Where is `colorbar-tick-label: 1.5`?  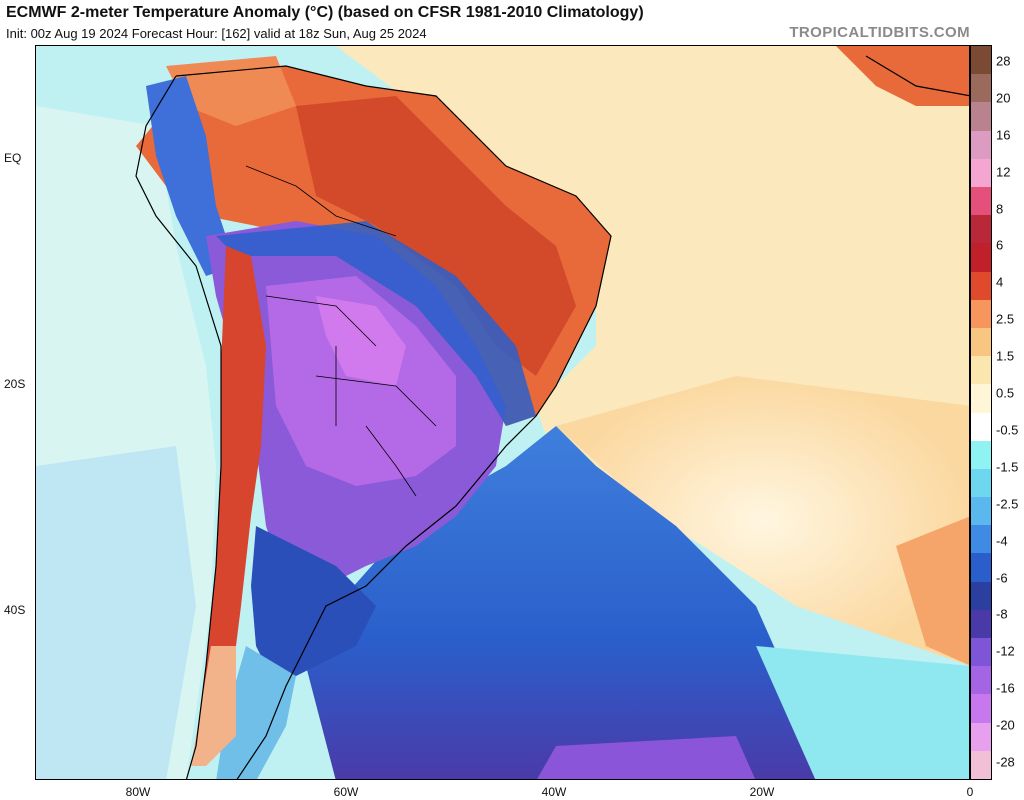 colorbar-tick-label: 1.5 is located at coordinates (1005, 356).